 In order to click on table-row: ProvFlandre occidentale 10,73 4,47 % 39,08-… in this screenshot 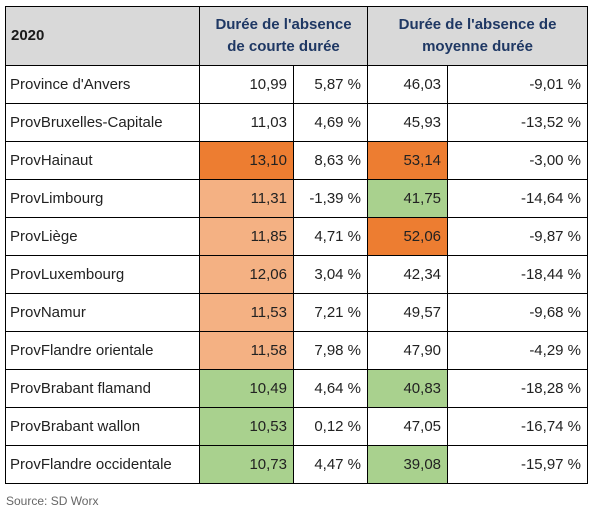, I will do `click(297, 464)`.